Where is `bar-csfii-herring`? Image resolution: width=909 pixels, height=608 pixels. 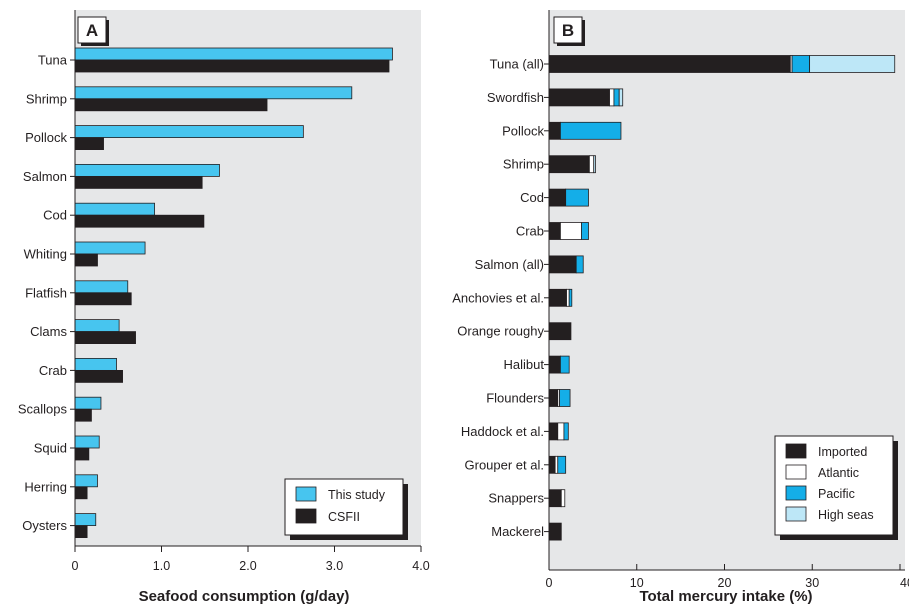 bar-csfii-herring is located at coordinates (81, 493).